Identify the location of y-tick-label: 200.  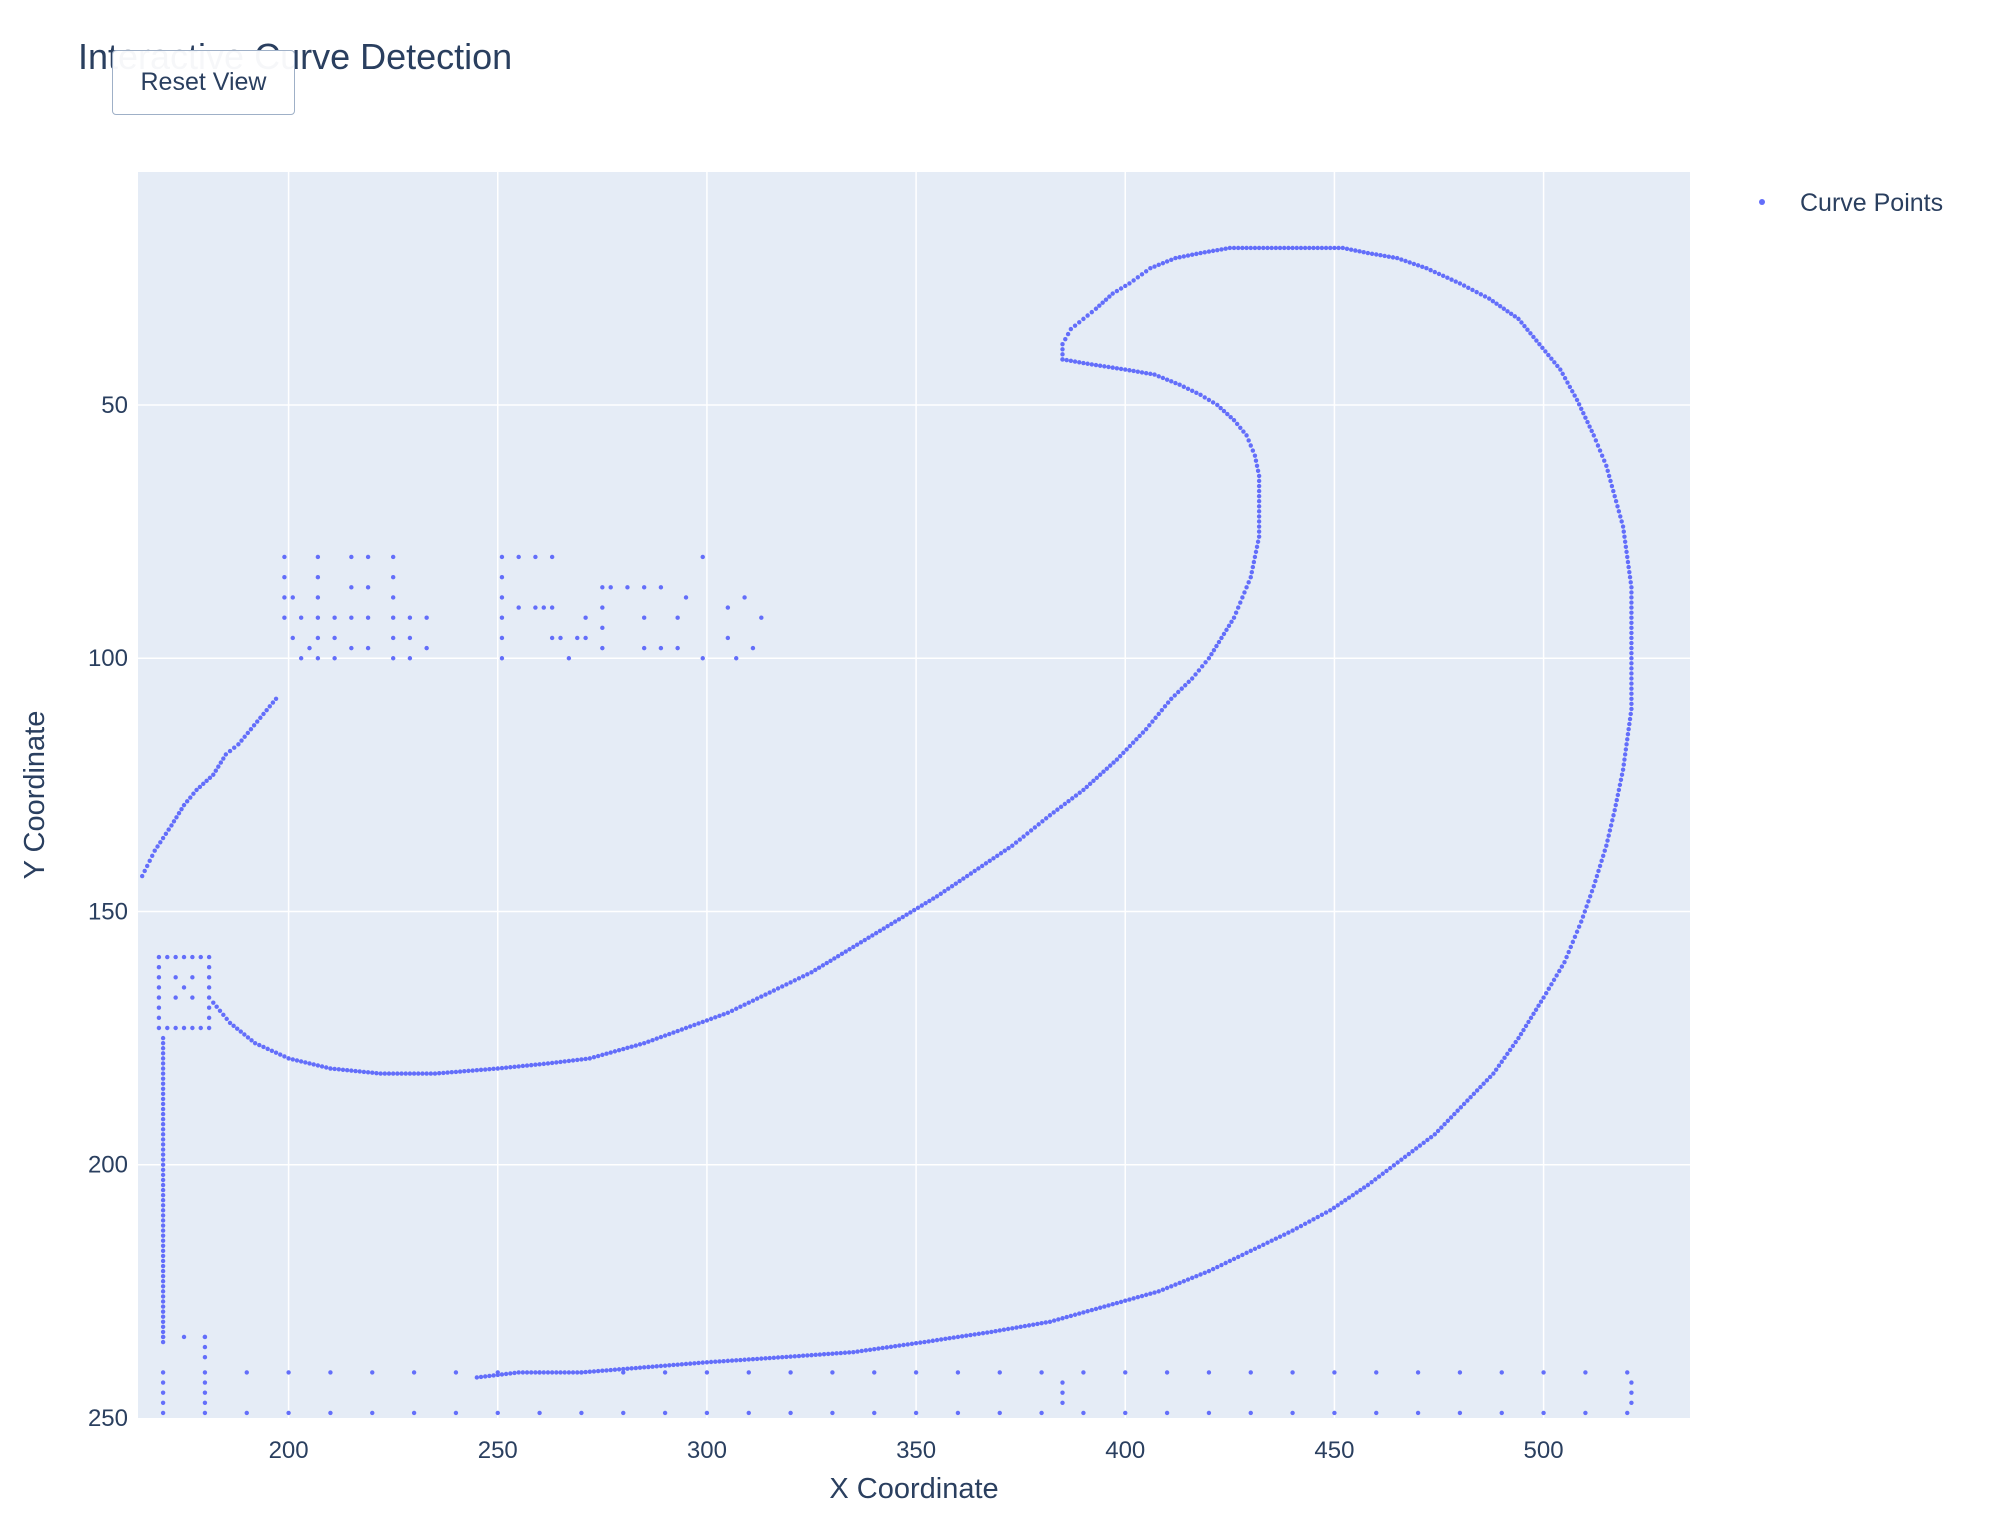
(108, 1165).